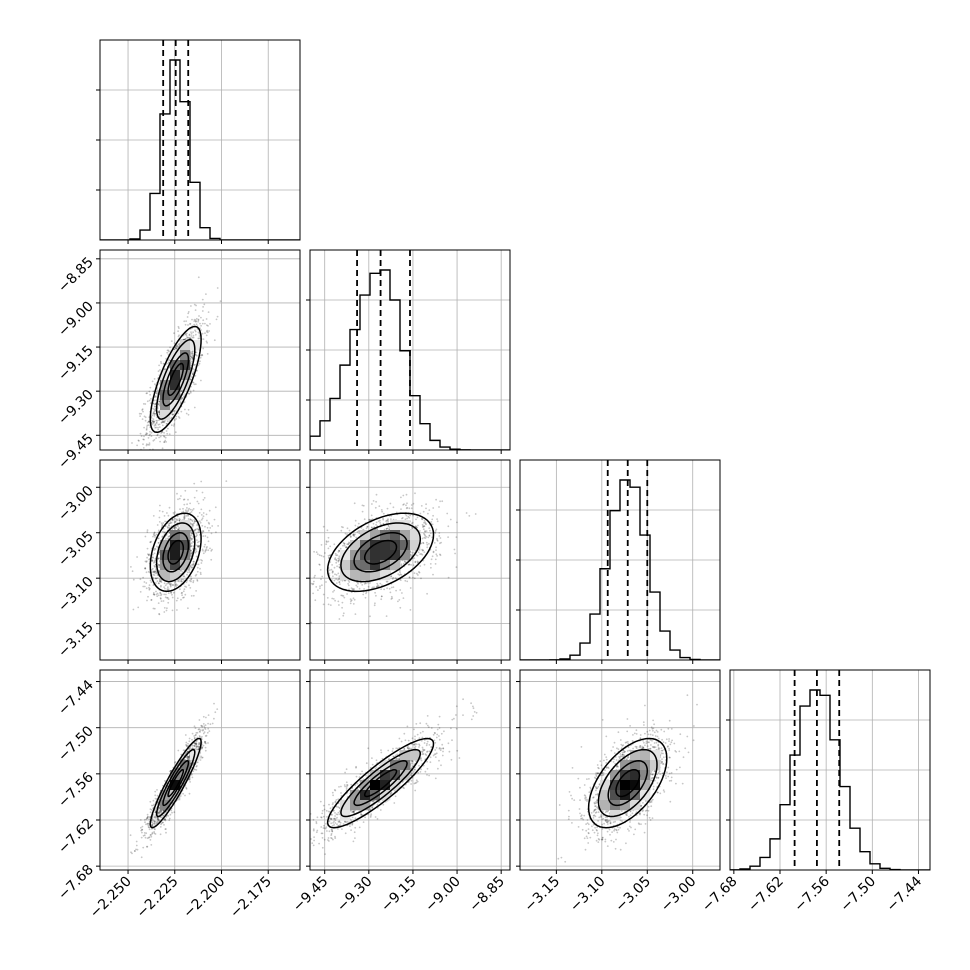 Image resolution: width=970 pixels, height=970 pixels. I want to click on y-tick-label: −9.15, so click(76, 364).